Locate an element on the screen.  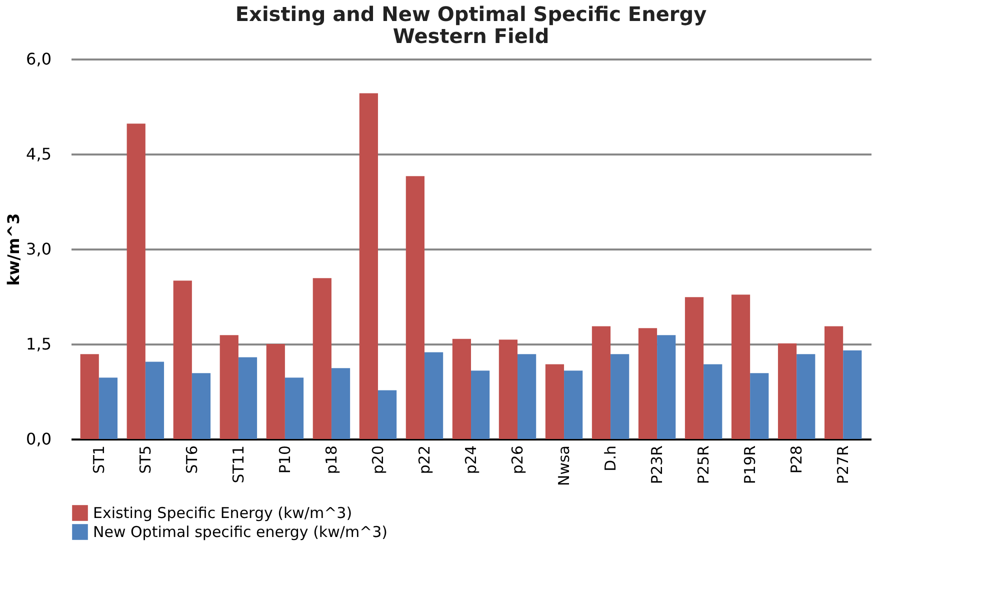
y-axis-title: kw/m^3 is located at coordinates (14, 249).